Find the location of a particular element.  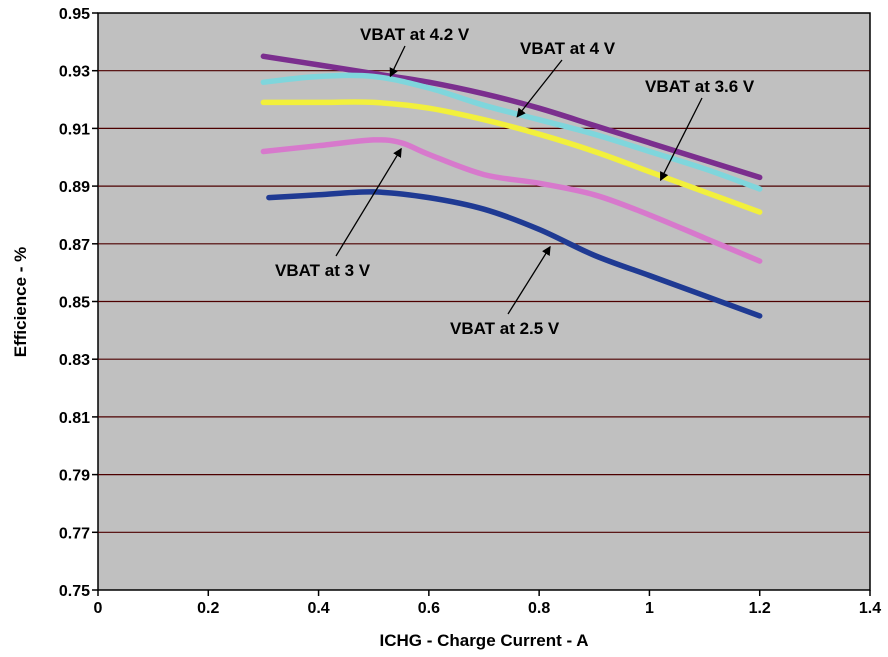

y-tick-label: 0.89 is located at coordinates (74, 187).